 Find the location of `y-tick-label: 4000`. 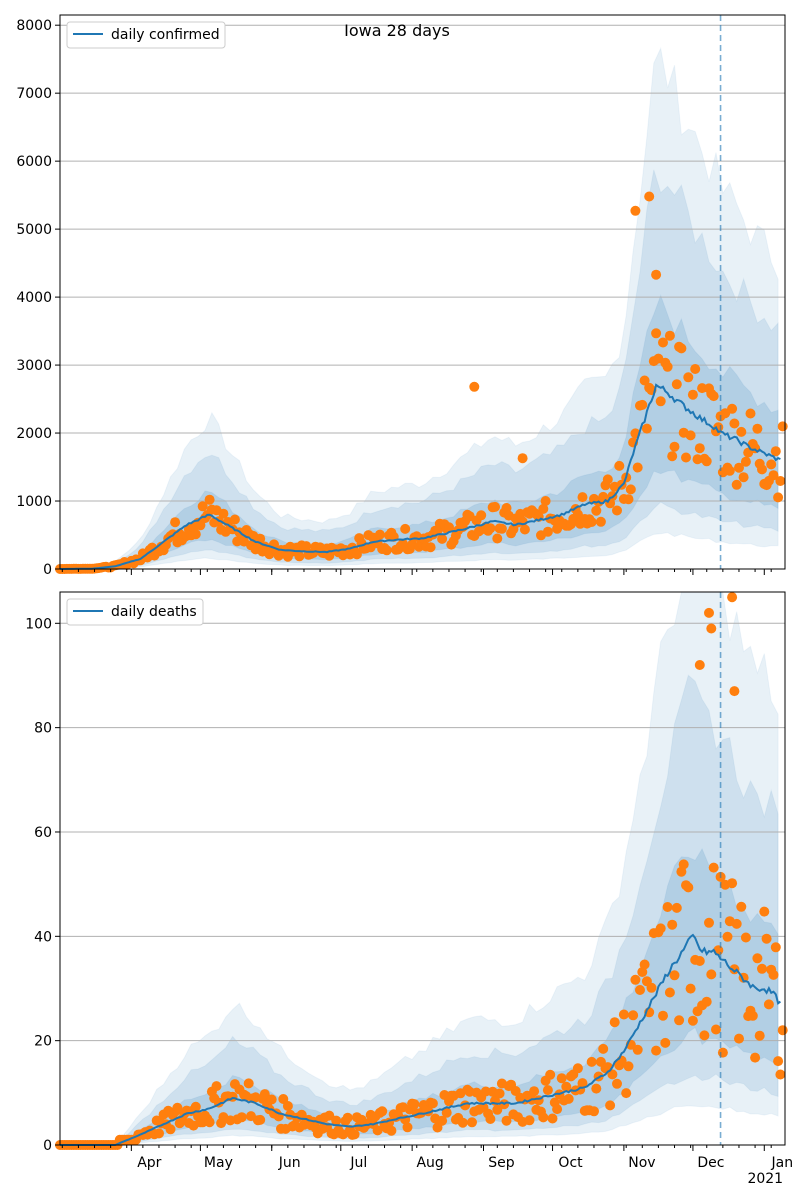

y-tick-label: 4000 is located at coordinates (34, 298).